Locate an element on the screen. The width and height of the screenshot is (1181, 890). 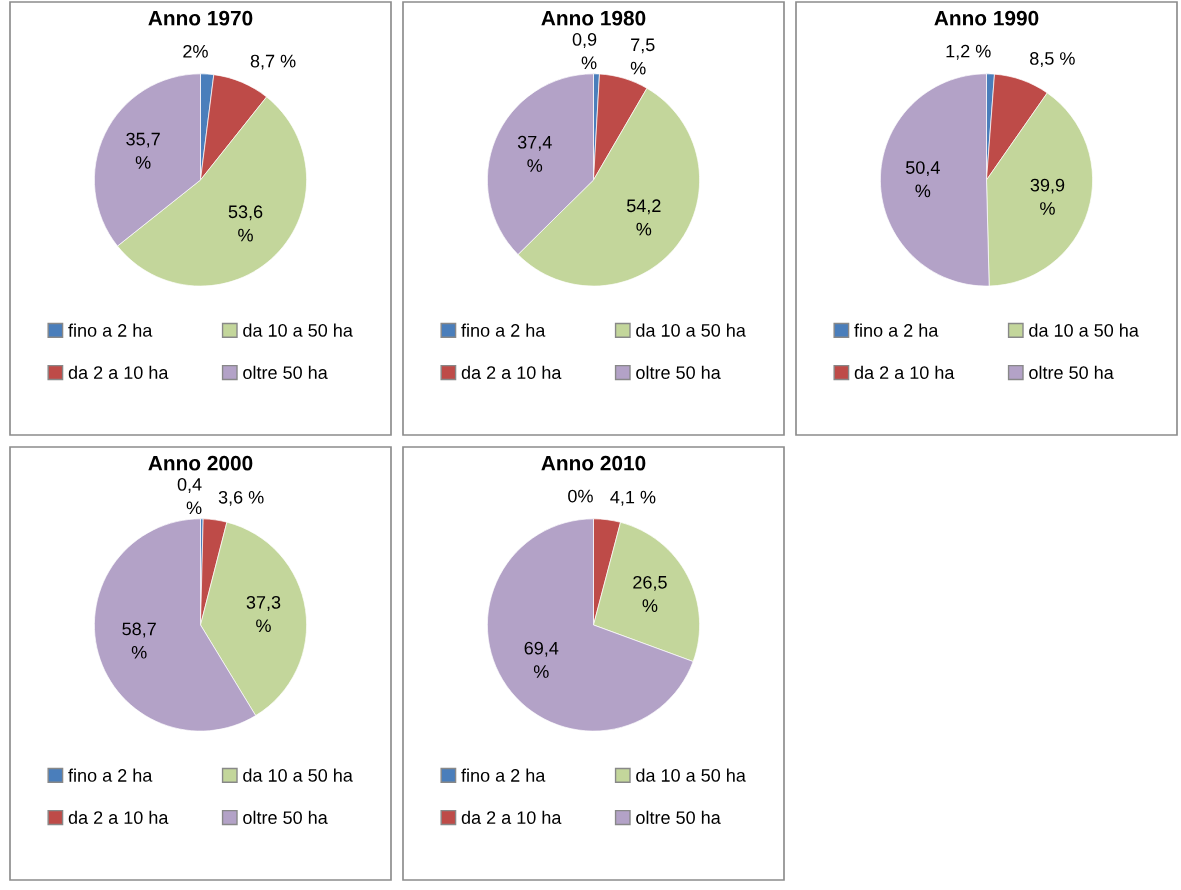
chart-title: Anno 1990 is located at coordinates (986, 18).